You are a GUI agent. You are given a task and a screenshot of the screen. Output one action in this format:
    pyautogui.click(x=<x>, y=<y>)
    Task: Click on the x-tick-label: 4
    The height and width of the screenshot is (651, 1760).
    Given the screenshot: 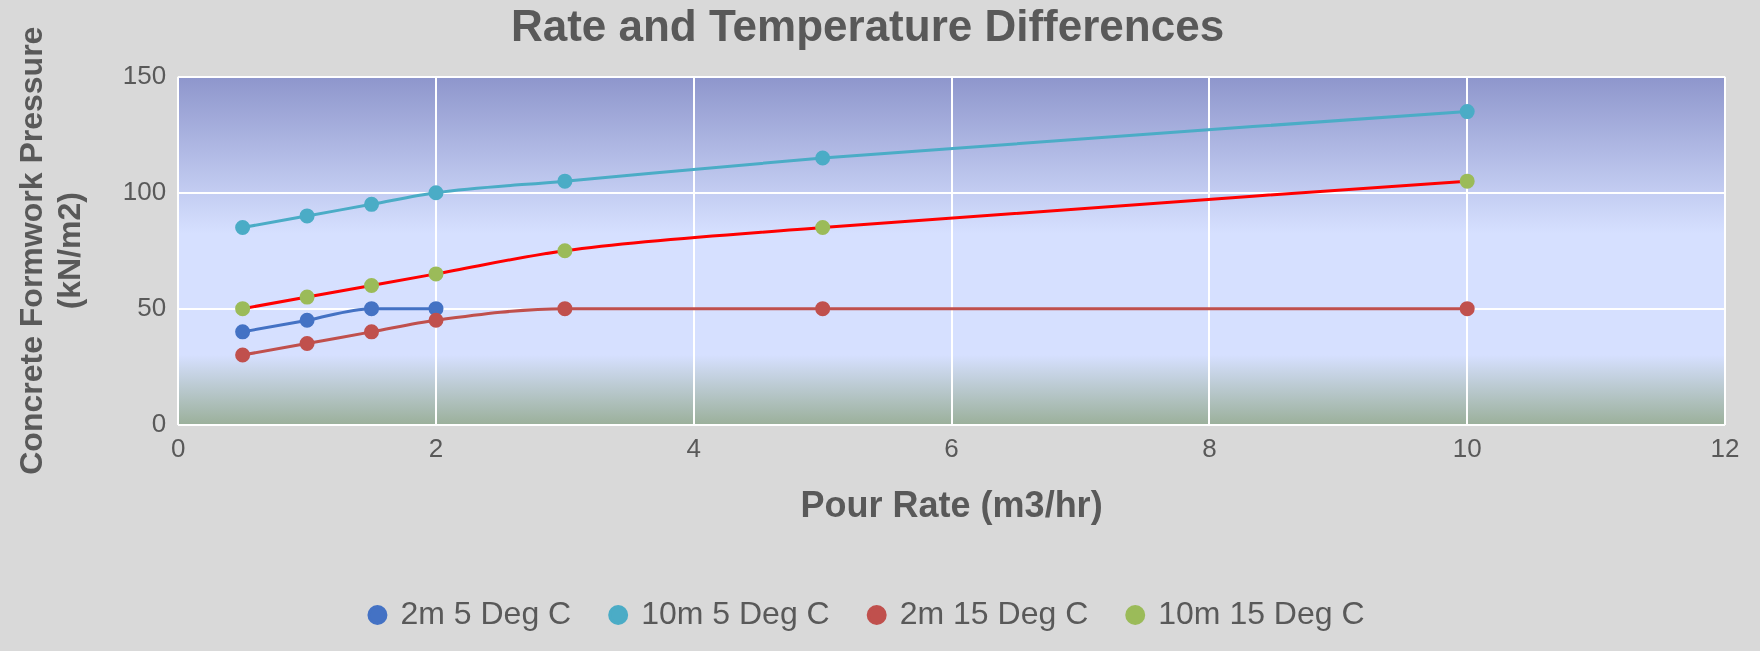 What is the action you would take?
    pyautogui.click(x=694, y=448)
    